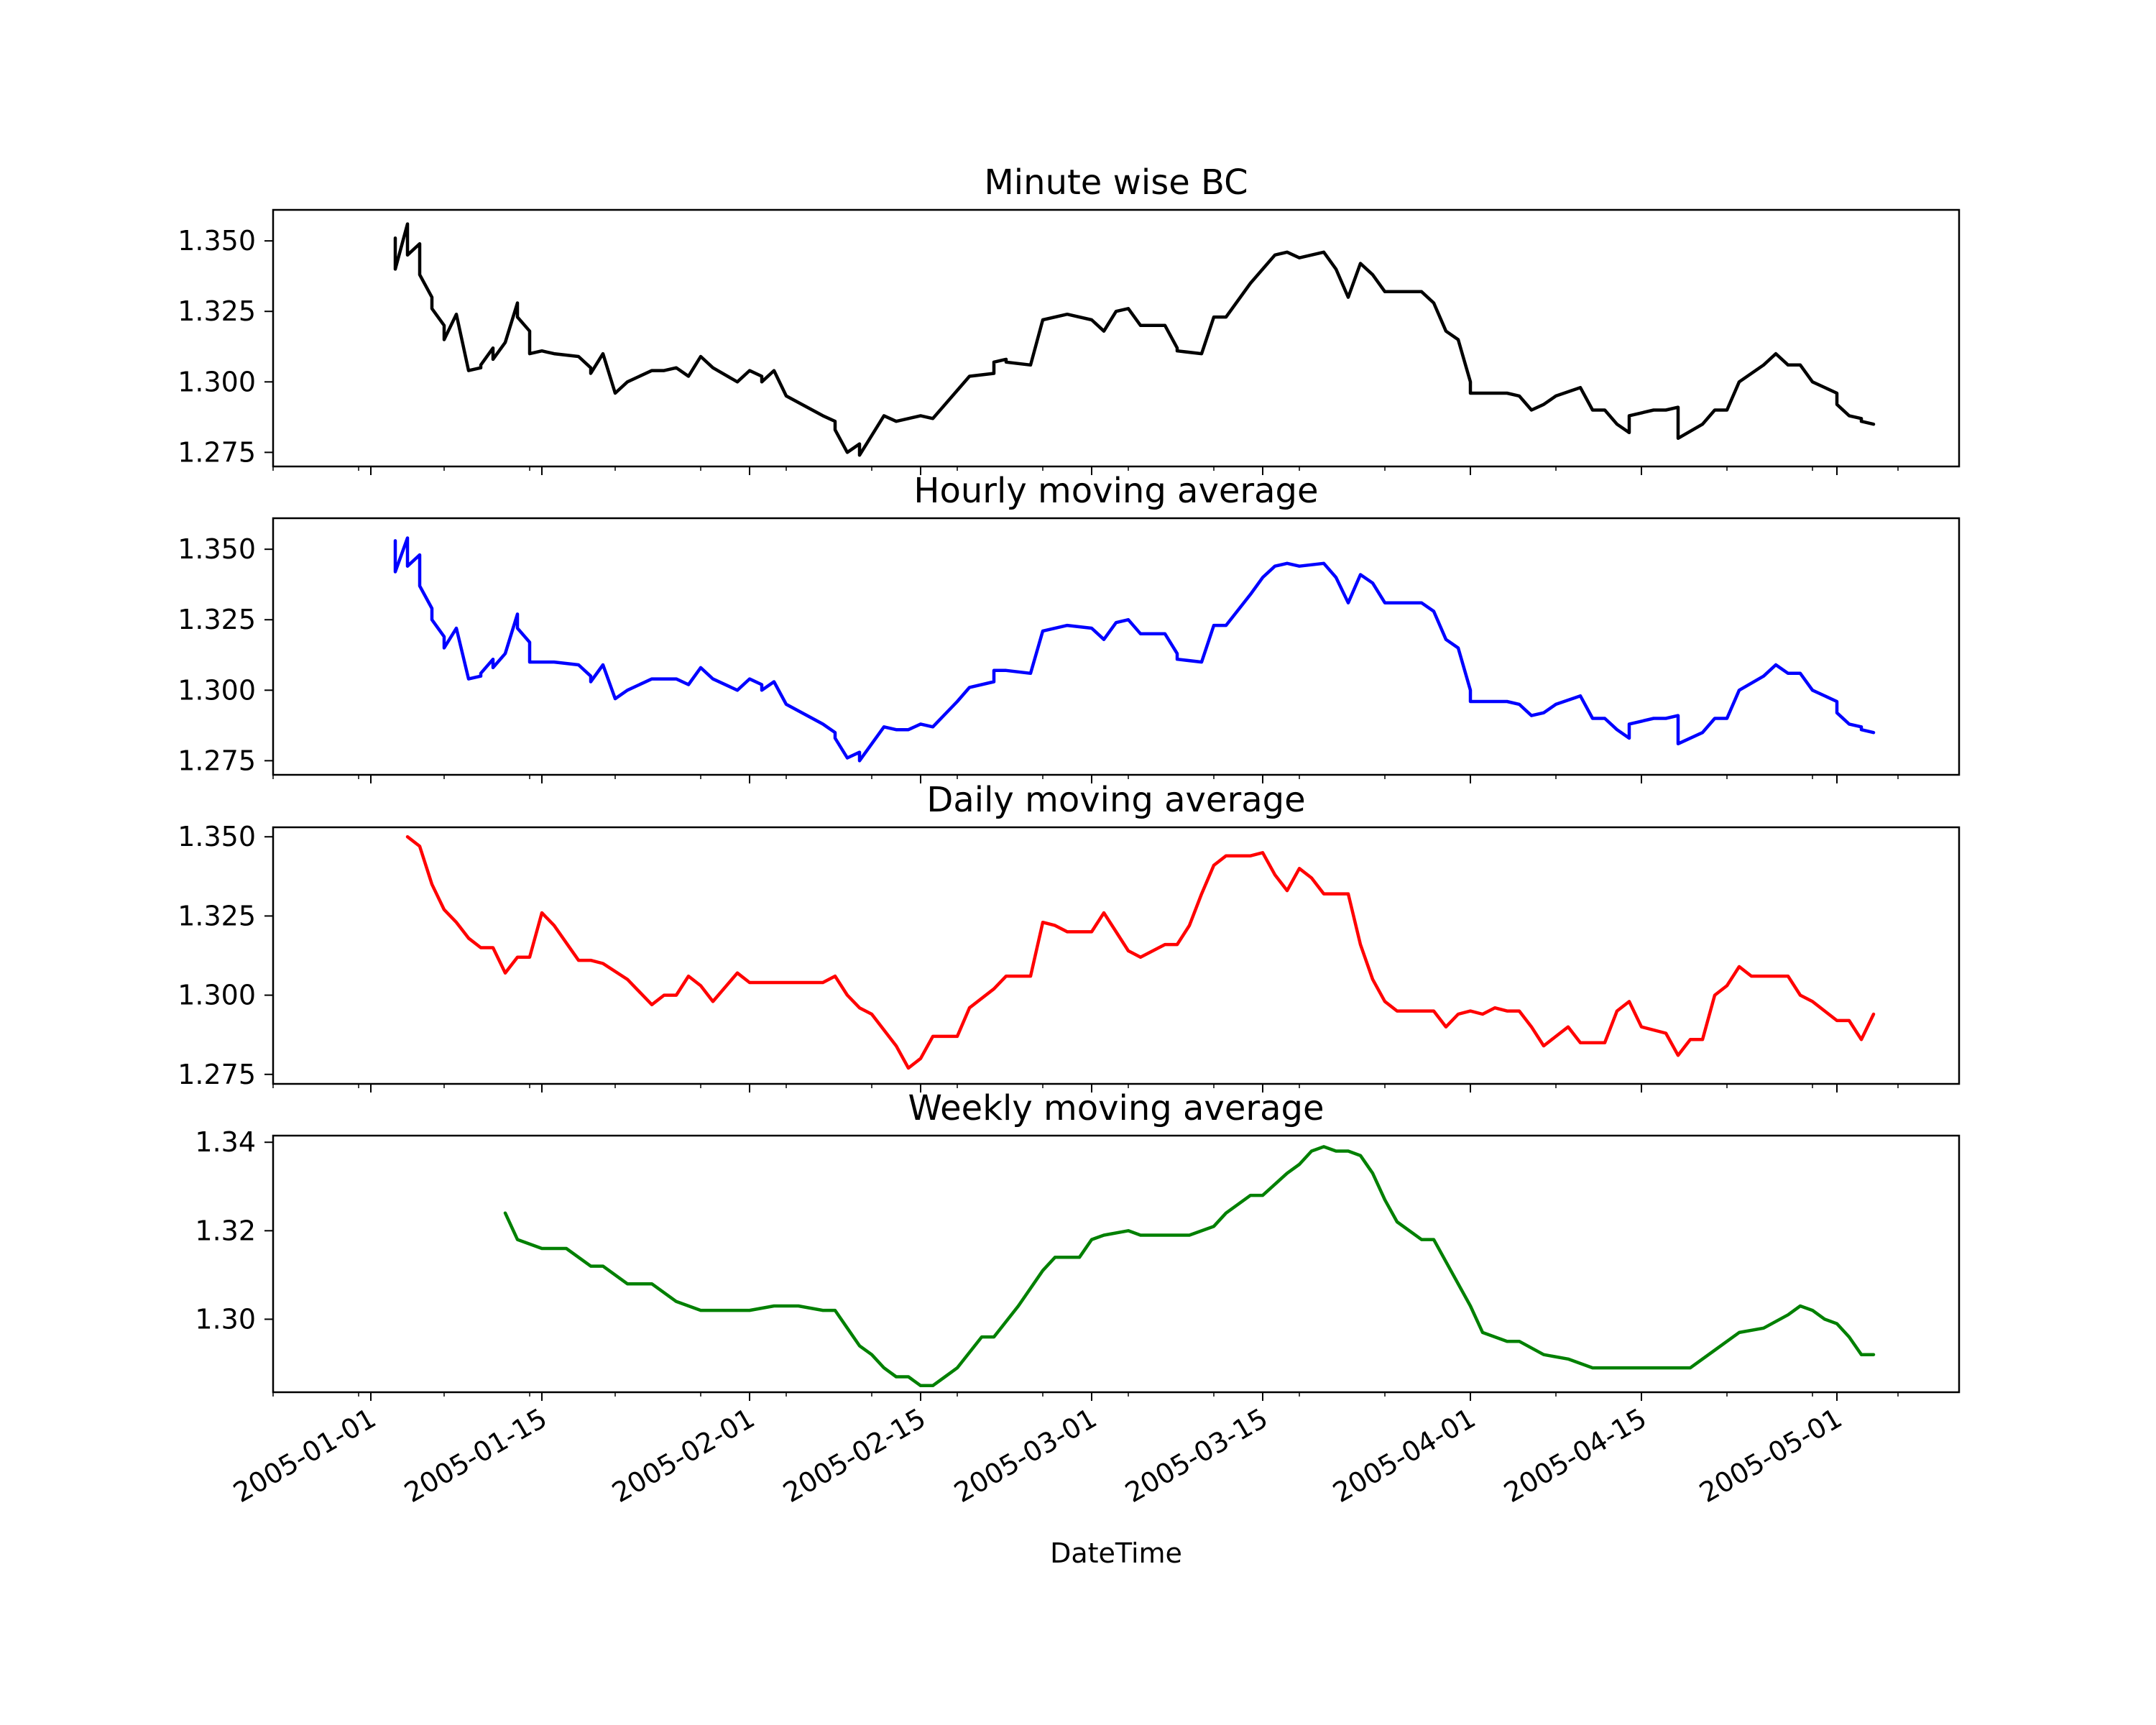 The image size is (2156, 1725). I want to click on x-tick-label: 2005-02-15, so click(854, 1455).